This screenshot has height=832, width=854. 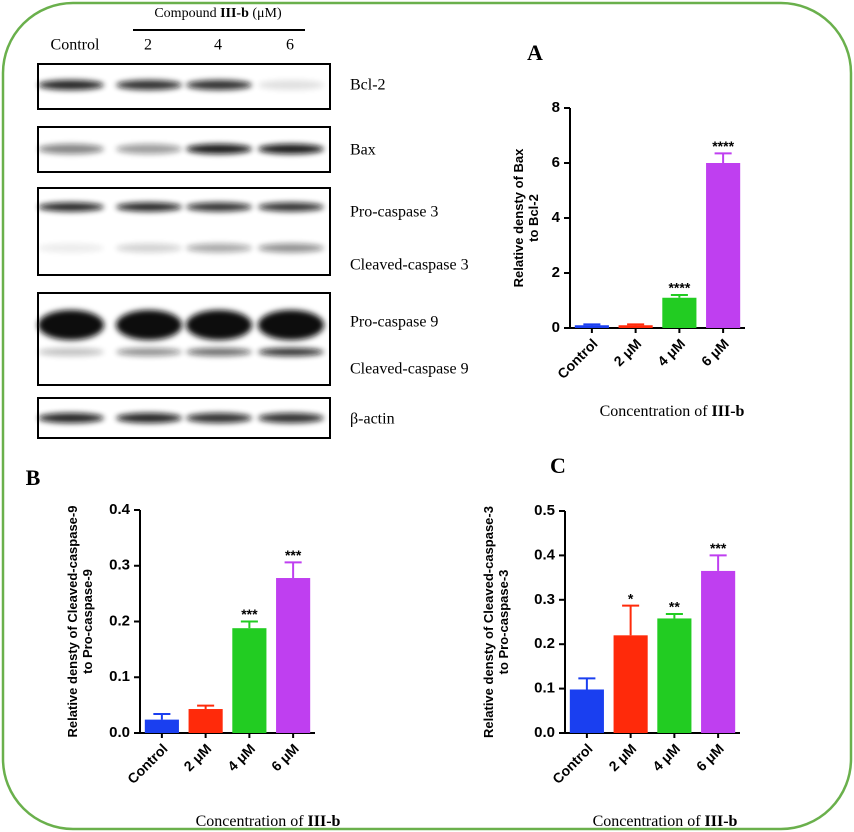 What do you see at coordinates (535, 52) in the screenshot?
I see `panel-letter: A` at bounding box center [535, 52].